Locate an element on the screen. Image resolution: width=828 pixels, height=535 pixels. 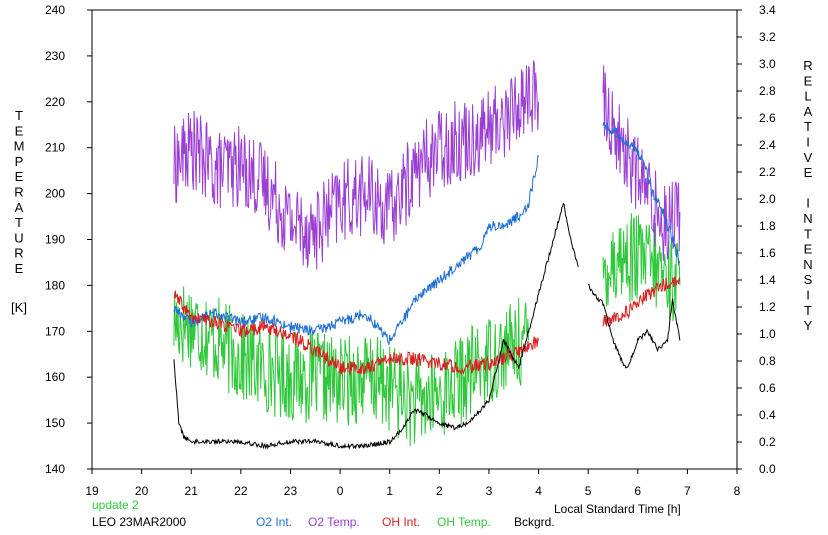
y-right-tick-label: 1.6 is located at coordinates (767, 253).